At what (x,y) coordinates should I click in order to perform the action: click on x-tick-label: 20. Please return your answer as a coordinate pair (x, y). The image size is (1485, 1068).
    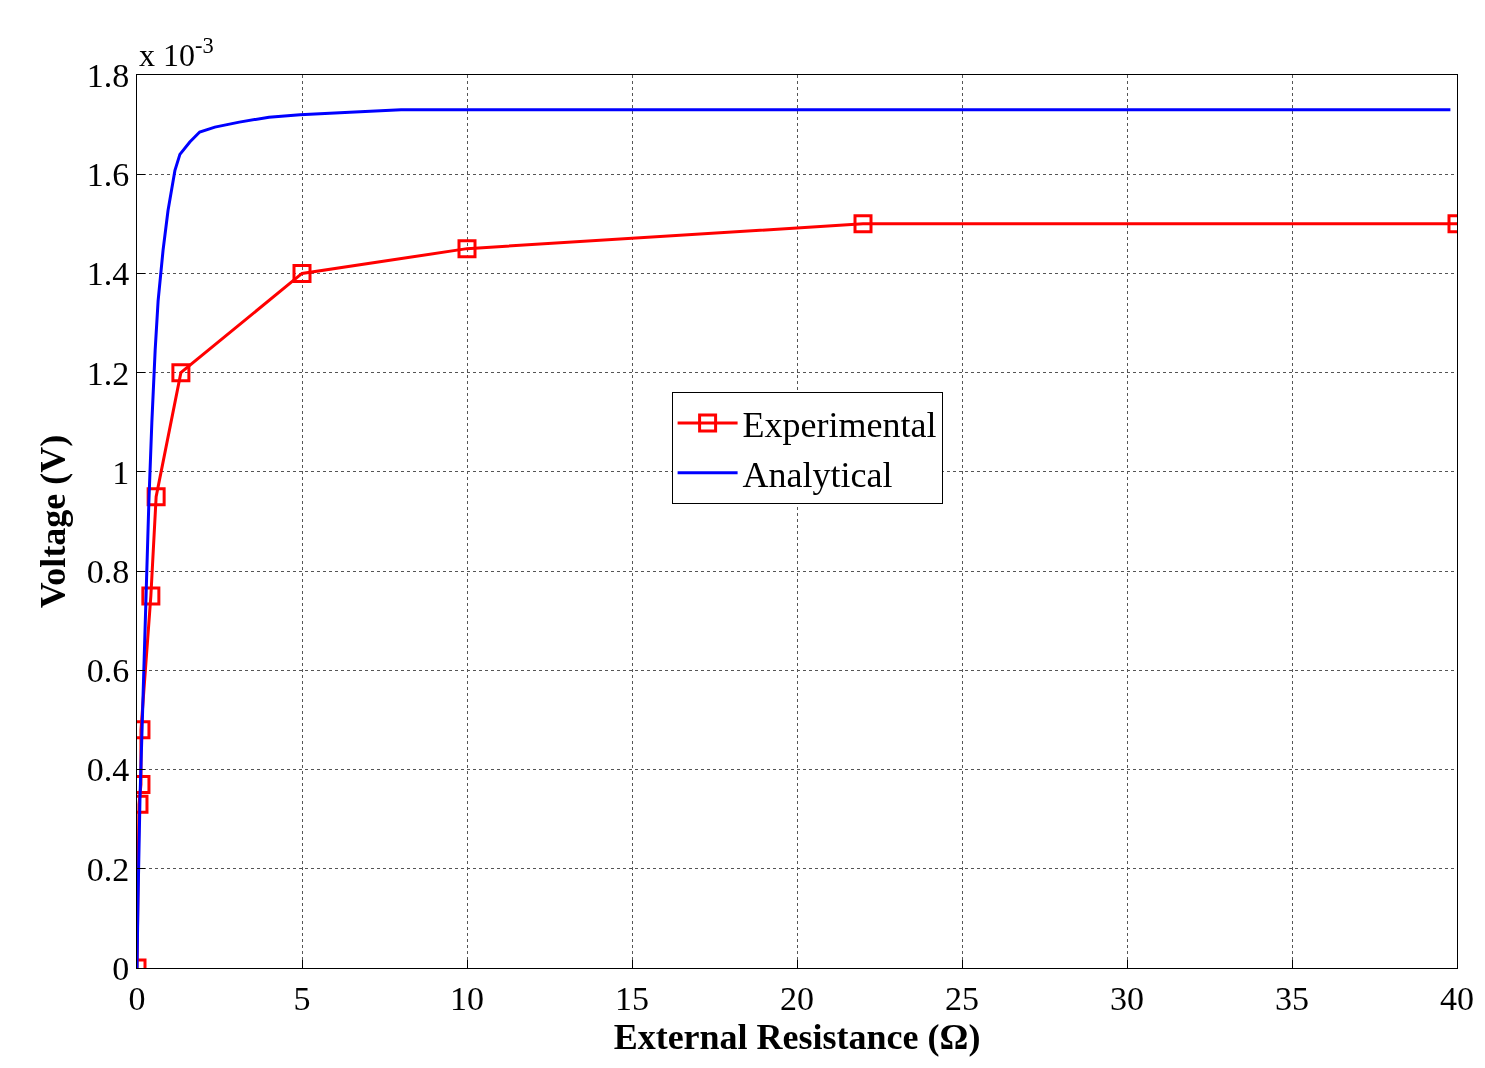
    Looking at the image, I should click on (797, 998).